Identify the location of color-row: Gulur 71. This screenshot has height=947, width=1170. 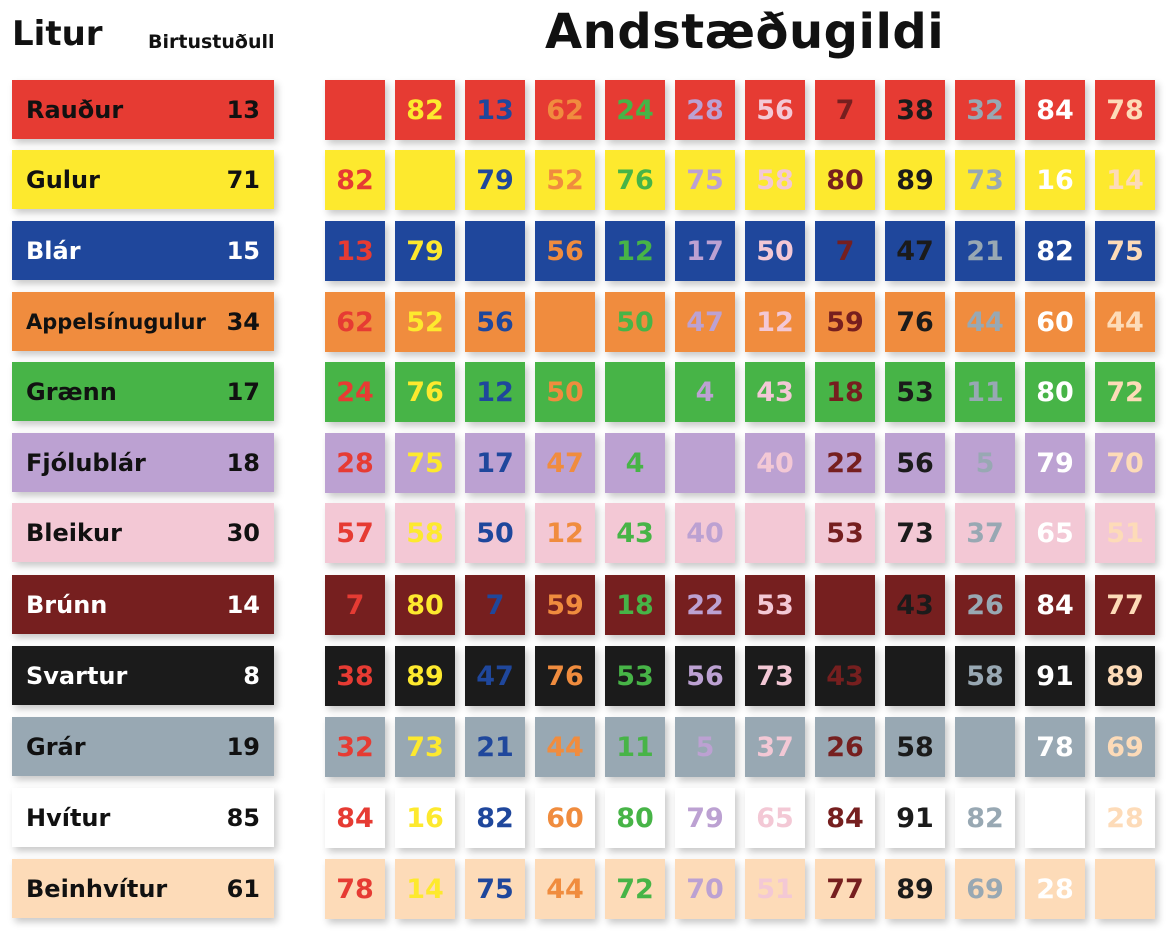
(143, 179).